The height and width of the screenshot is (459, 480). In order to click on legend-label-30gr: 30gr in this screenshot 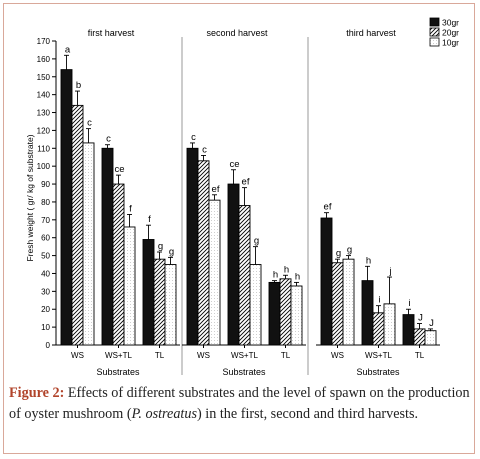, I will do `click(450, 23)`.